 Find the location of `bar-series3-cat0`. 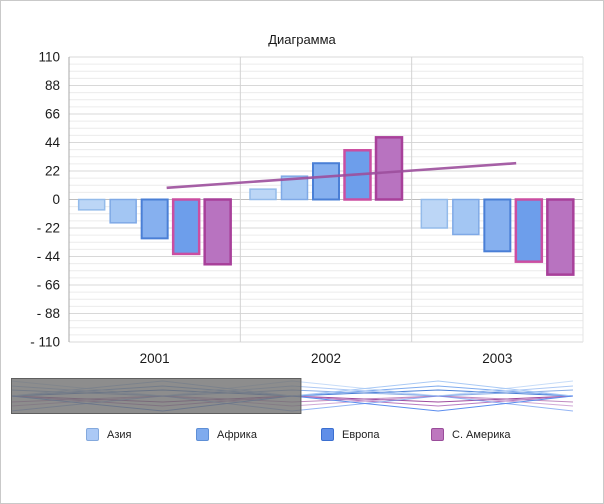

bar-series3-cat0 is located at coordinates (186, 227).